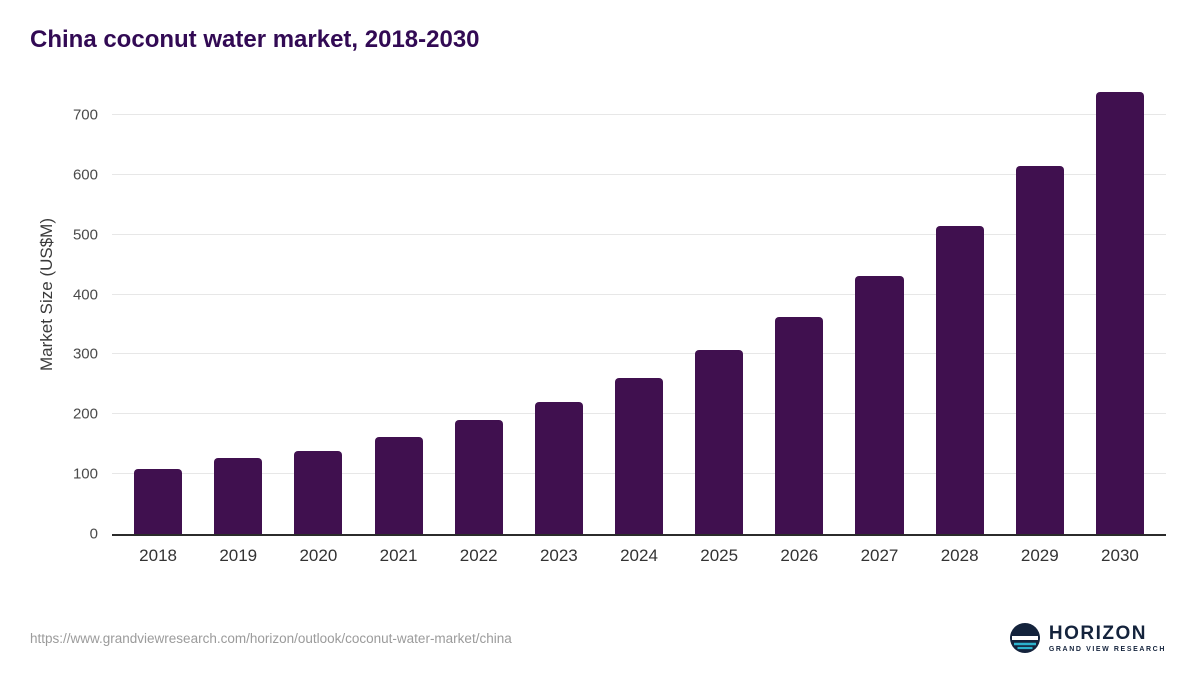 This screenshot has height=675, width=1200. What do you see at coordinates (85, 354) in the screenshot?
I see `ytick-label-300: 300` at bounding box center [85, 354].